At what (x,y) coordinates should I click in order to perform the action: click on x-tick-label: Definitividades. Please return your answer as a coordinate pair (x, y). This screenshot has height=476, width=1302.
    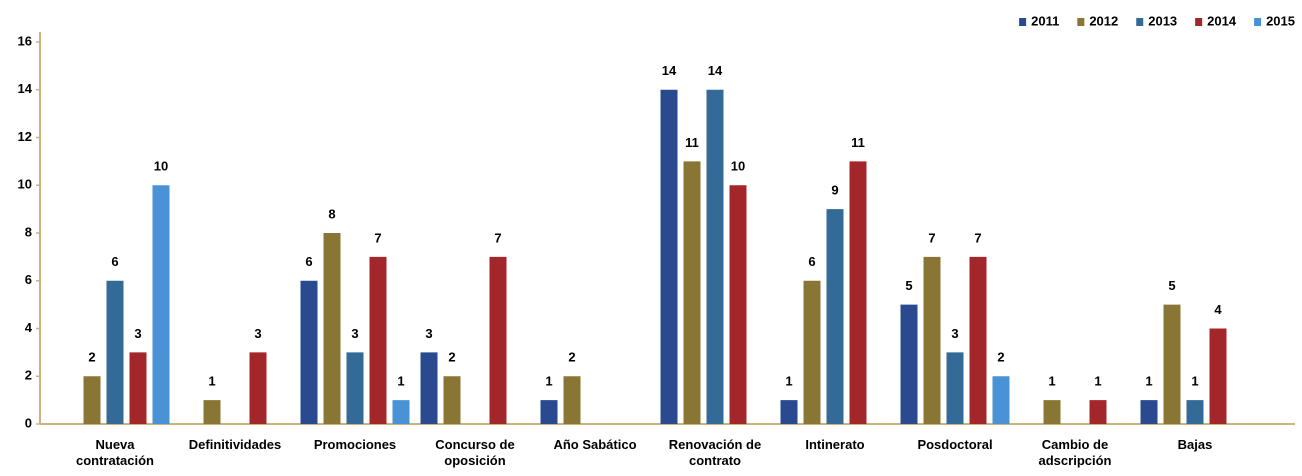
    Looking at the image, I should click on (235, 444).